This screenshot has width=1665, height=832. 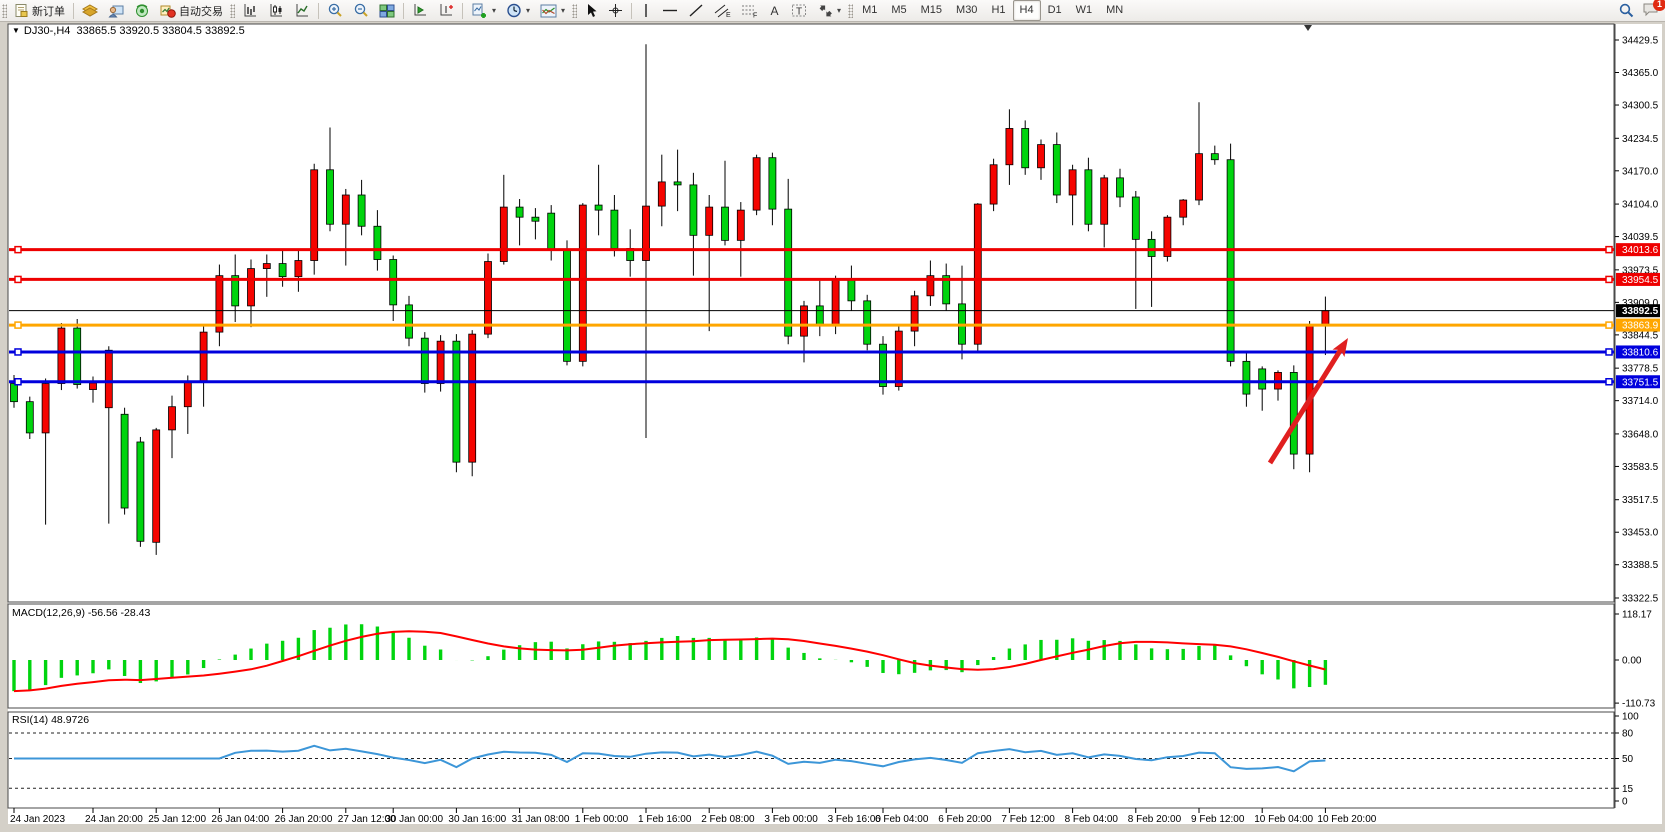 What do you see at coordinates (39, 10) in the screenshot?
I see `new-order-button: 新订单` at bounding box center [39, 10].